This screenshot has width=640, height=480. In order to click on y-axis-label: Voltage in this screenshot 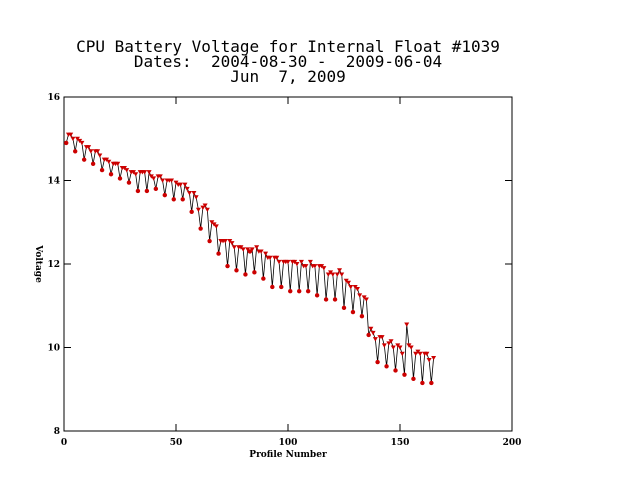, I will do `click(38, 263)`.